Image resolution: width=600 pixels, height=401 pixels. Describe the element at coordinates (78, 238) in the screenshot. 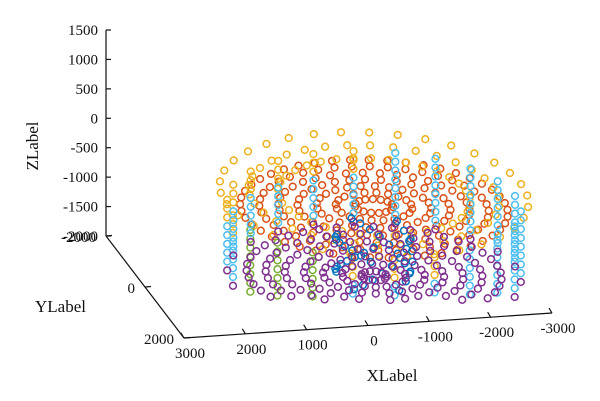

I see `y-tick-label: -2000` at that location.